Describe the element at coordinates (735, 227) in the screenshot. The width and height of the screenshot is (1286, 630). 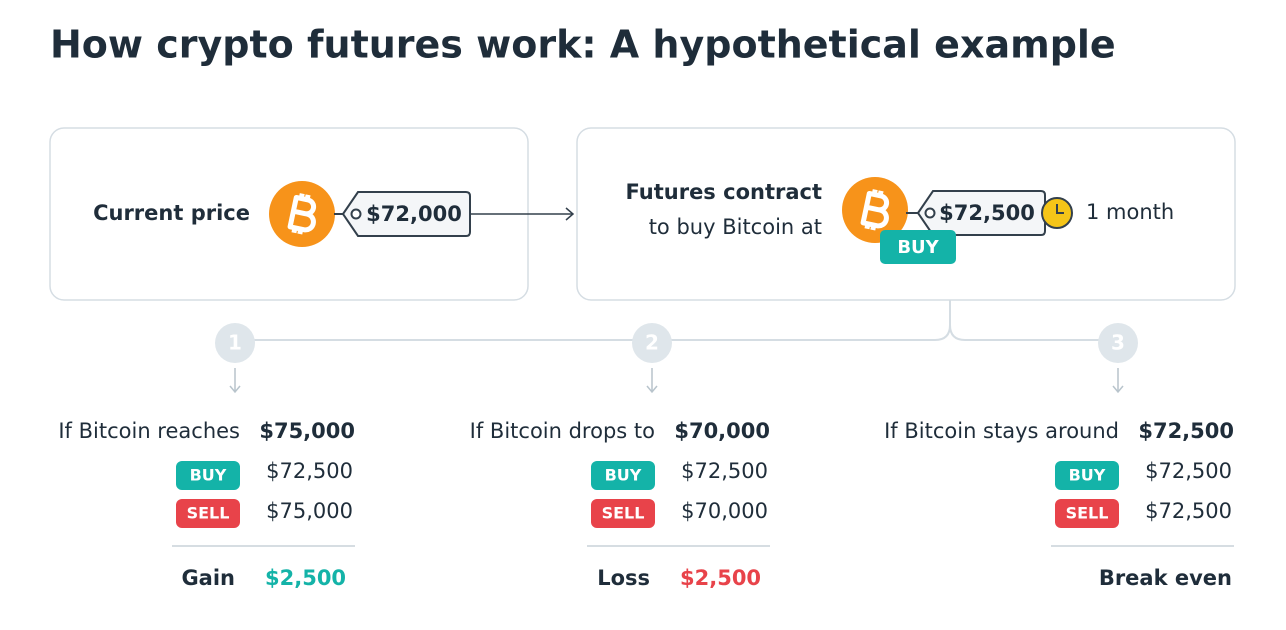
I see `futures-sublabel: to buy Bitcoin at` at that location.